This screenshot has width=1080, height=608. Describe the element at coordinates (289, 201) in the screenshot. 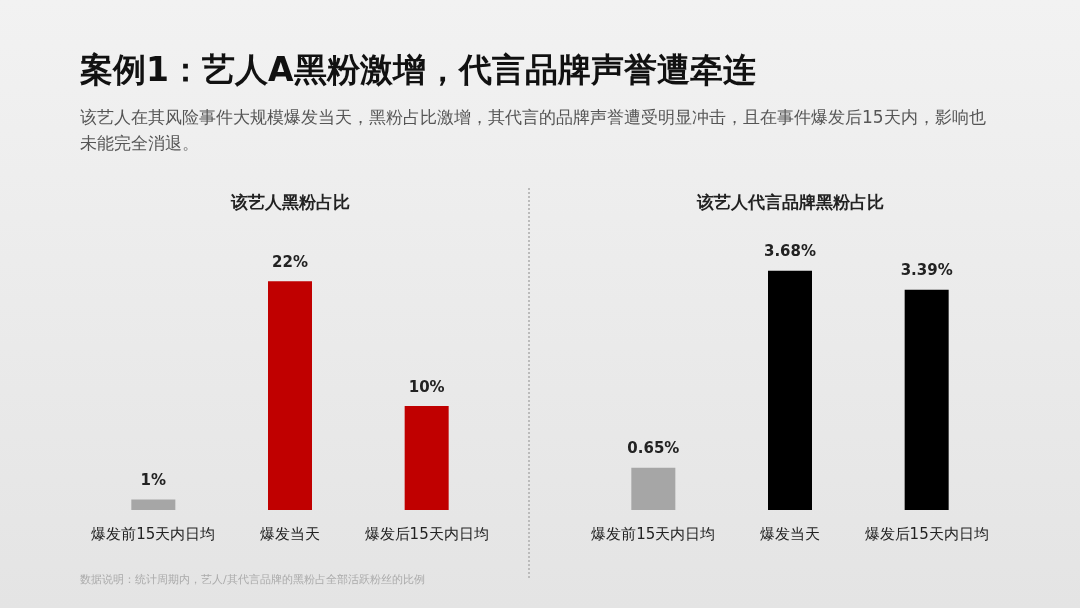

I see `chart-title: 该艺人黑粉占比` at that location.